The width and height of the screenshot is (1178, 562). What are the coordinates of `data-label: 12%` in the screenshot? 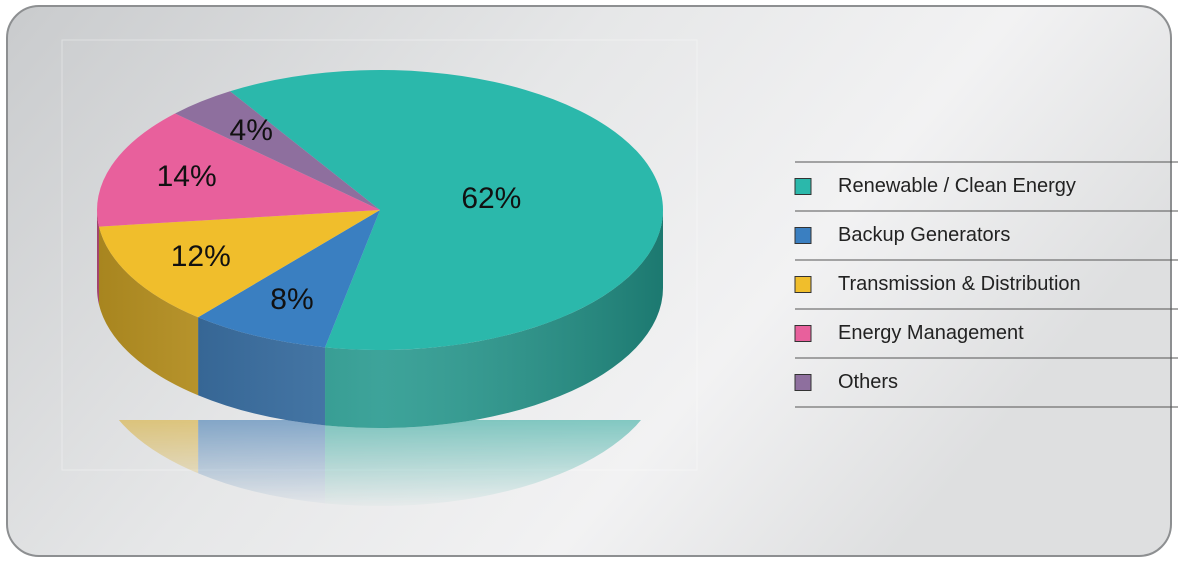 It's located at (201, 256).